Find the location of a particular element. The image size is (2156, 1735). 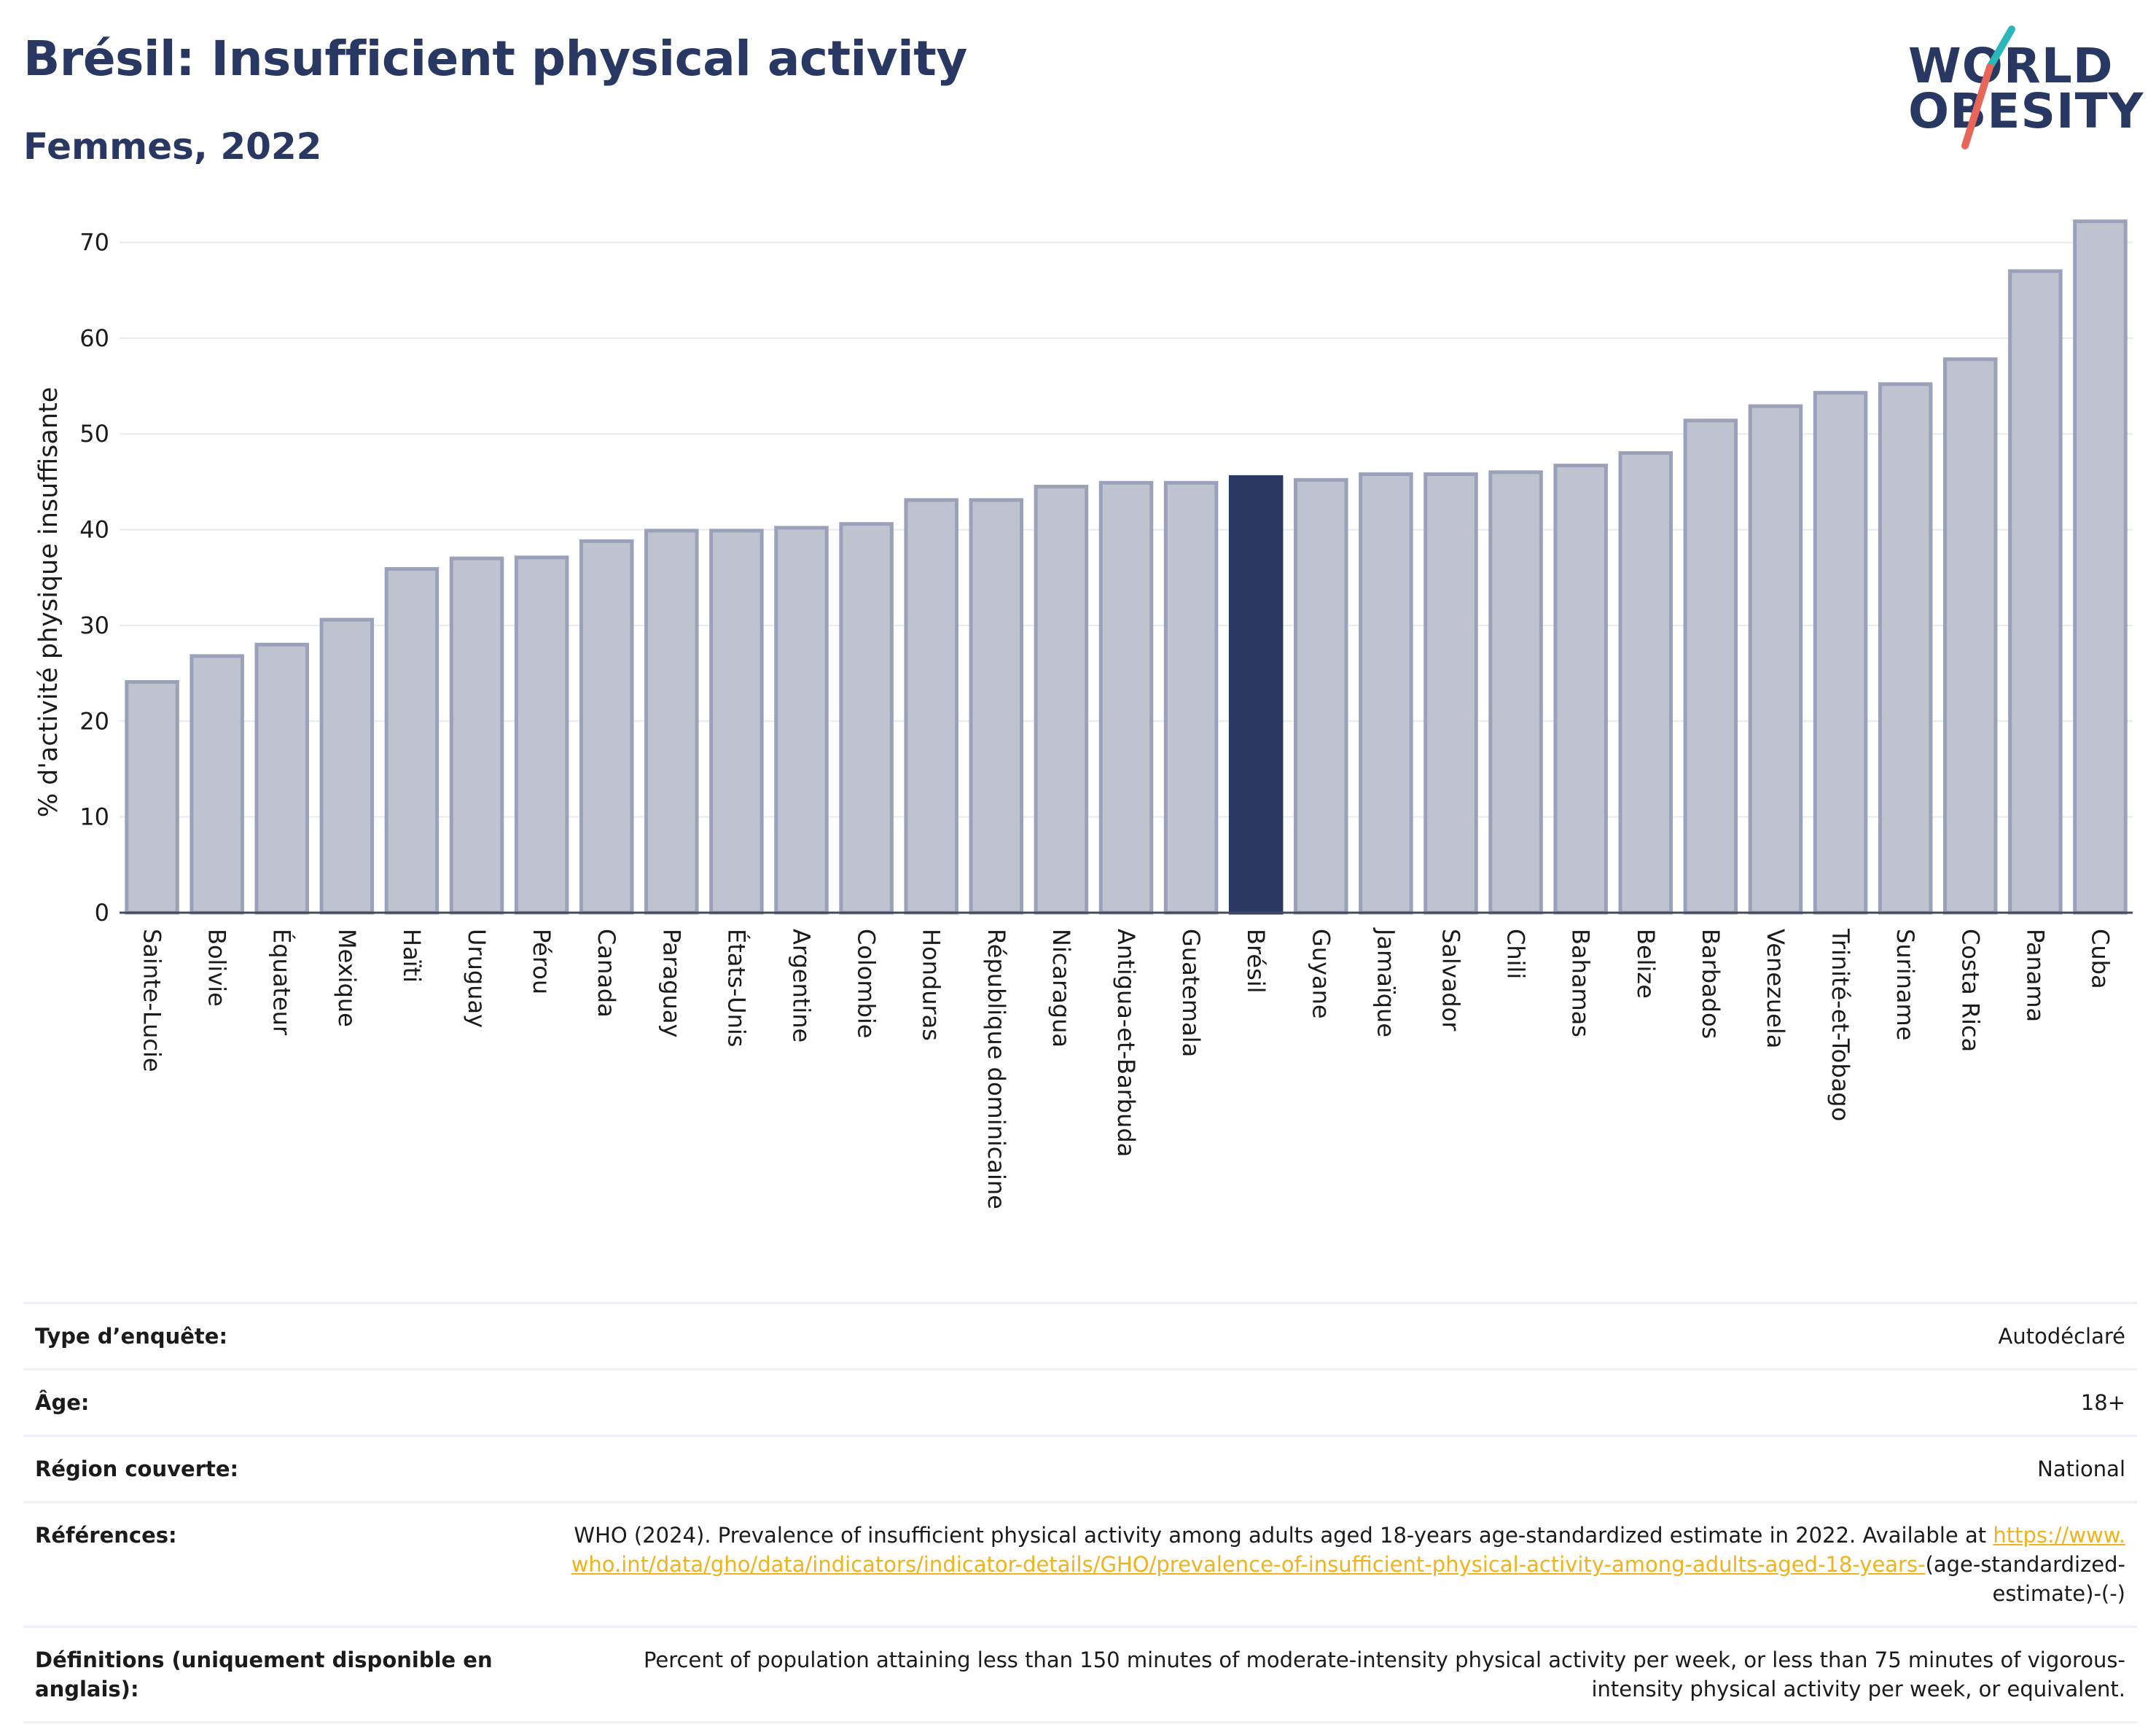

logo-line-1: WORLD is located at coordinates (2011, 66).